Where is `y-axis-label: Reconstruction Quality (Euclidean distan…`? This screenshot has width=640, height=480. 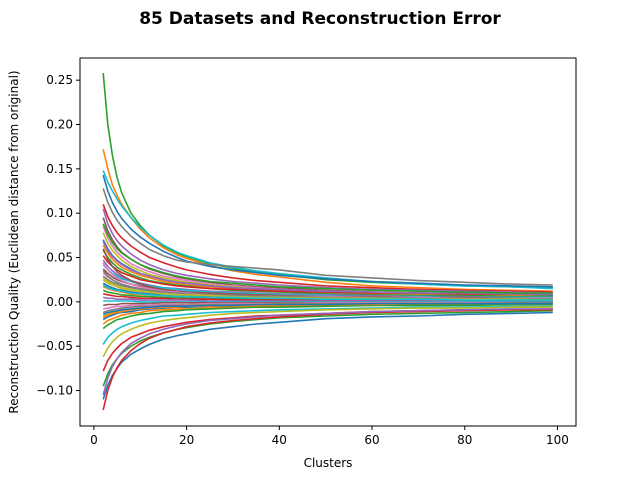
y-axis-label: Reconstruction Quality (Euclidean distan… is located at coordinates (14, 241).